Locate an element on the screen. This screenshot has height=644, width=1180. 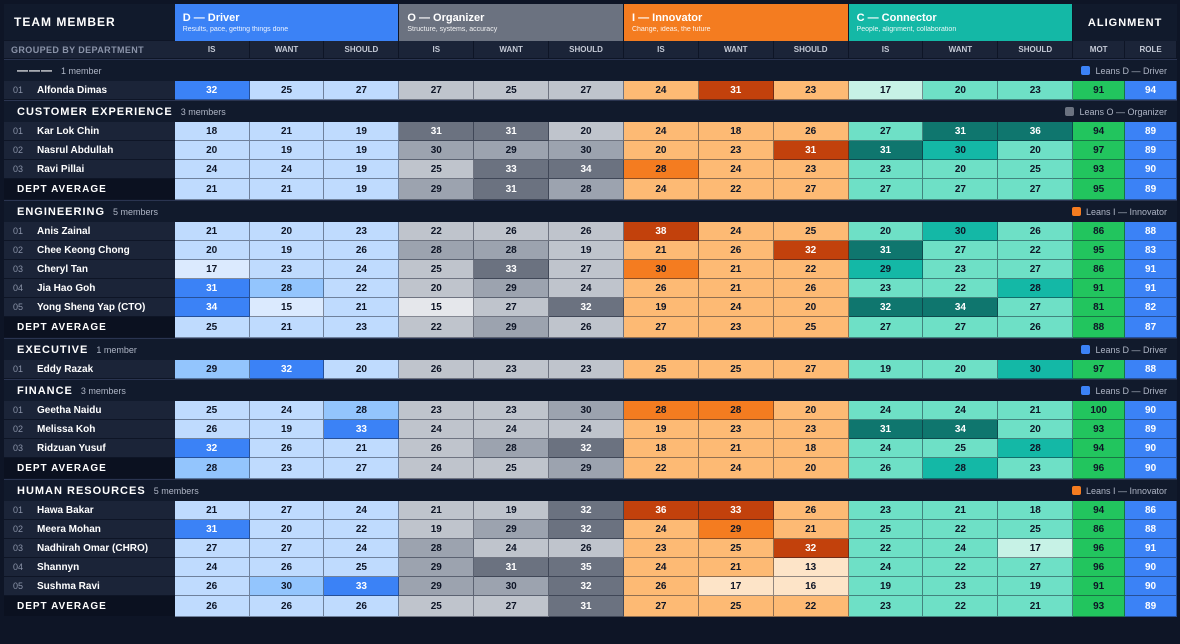
score-cell: 22 is located at coordinates (961, 288).